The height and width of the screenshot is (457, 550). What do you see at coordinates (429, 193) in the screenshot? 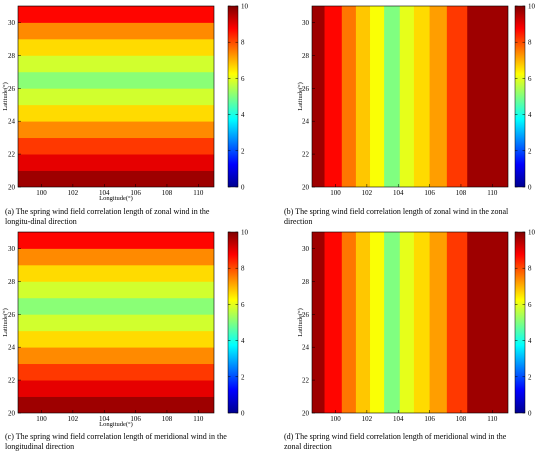
I see `x-tick-label: 106` at bounding box center [429, 193].